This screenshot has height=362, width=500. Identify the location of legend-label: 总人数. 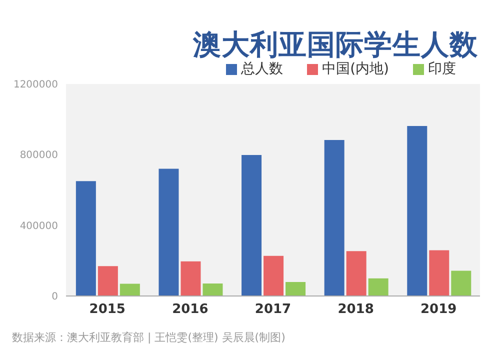
(262, 69).